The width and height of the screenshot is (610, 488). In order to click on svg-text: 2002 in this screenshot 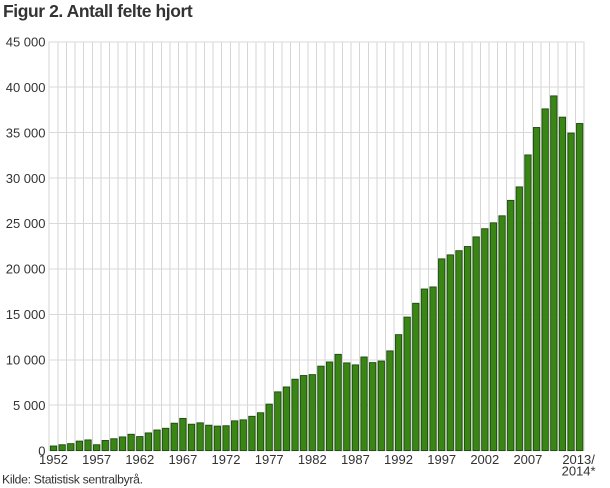, I will do `click(484, 459)`.